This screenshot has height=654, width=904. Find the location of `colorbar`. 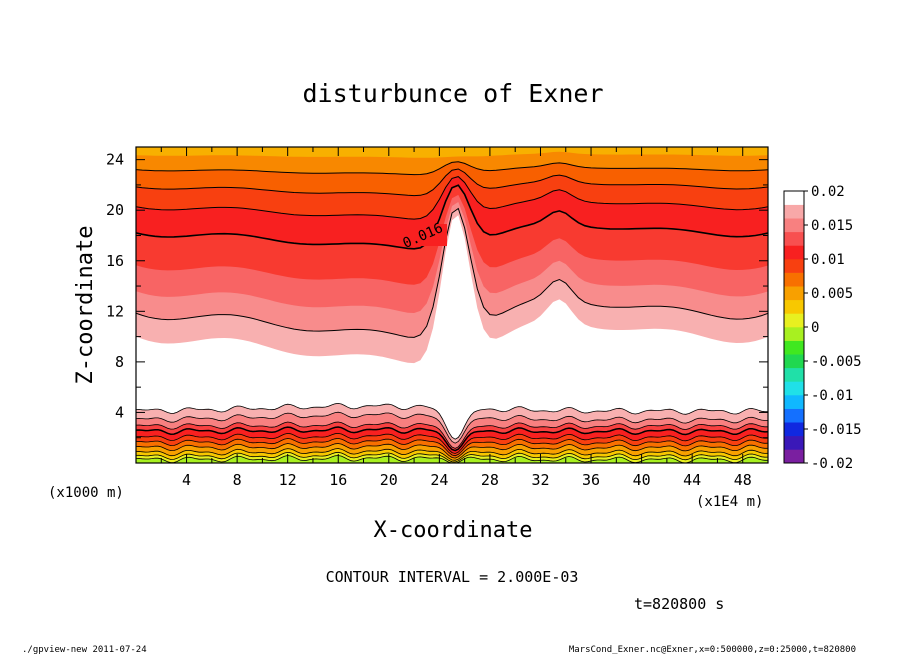

colorbar is located at coordinates (794, 327).